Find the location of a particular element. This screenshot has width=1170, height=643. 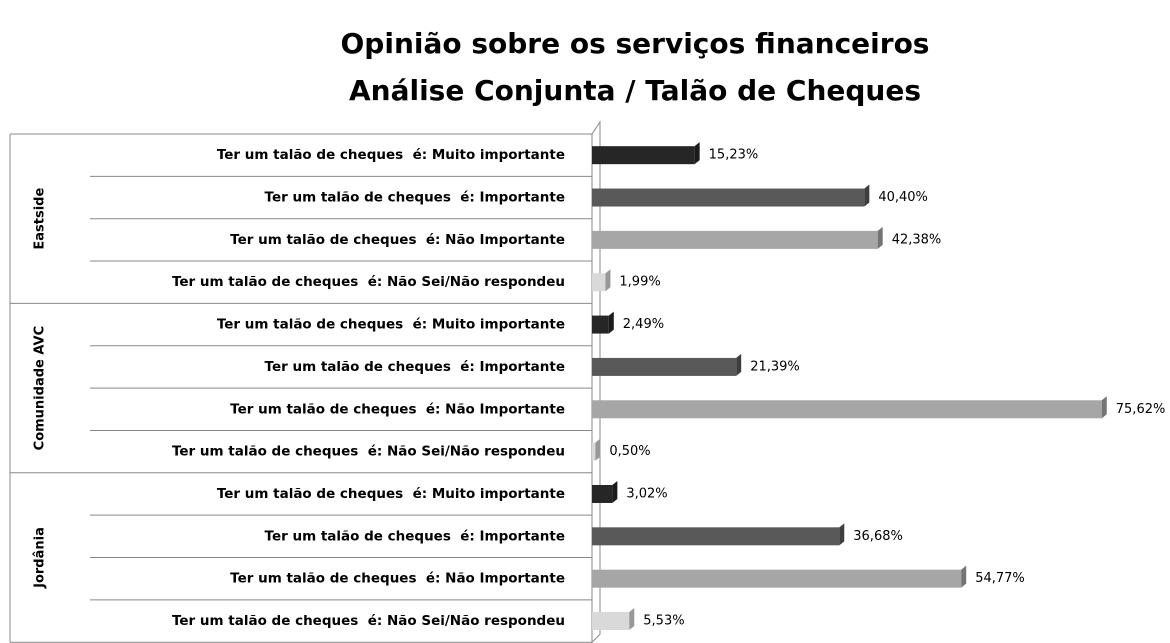

value-label: 1,99% is located at coordinates (639, 282).